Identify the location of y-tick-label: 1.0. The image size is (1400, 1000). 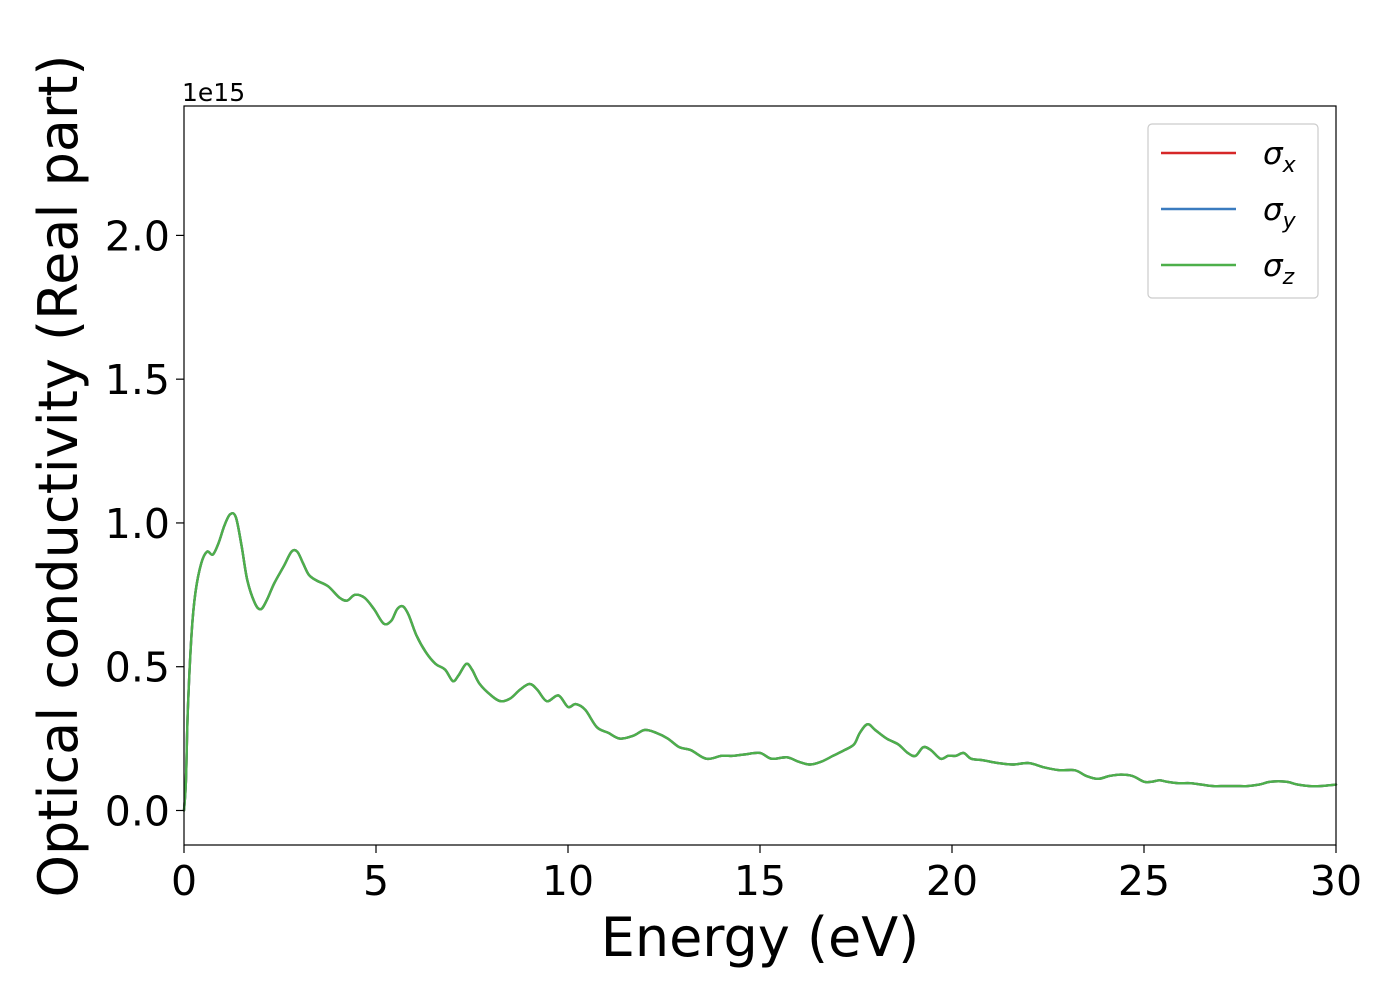
(137, 524).